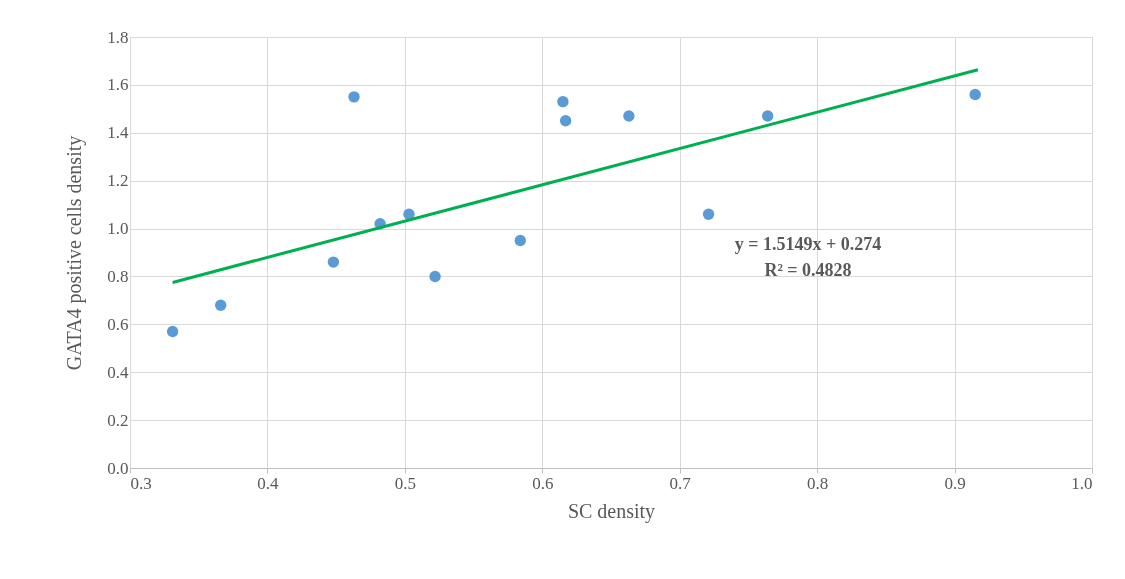 This screenshot has width=1125, height=579. What do you see at coordinates (118, 181) in the screenshot?
I see `y-tick-label: 1.2` at bounding box center [118, 181].